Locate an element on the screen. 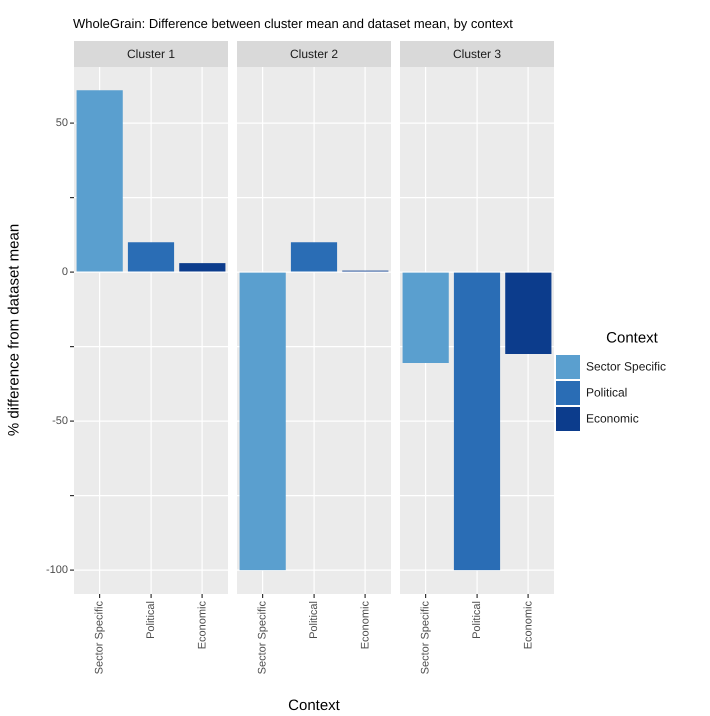 This screenshot has width=710, height=716. text: WholeGrain: Difference between cluster mean and dataset mean, by context is located at coordinates (293, 23).